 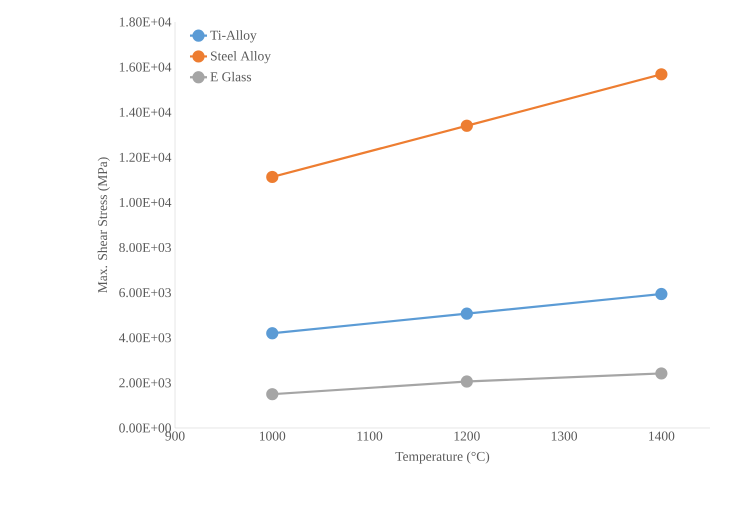 What do you see at coordinates (443, 457) in the screenshot?
I see `x-axis-title: Temperature (°C)` at bounding box center [443, 457].